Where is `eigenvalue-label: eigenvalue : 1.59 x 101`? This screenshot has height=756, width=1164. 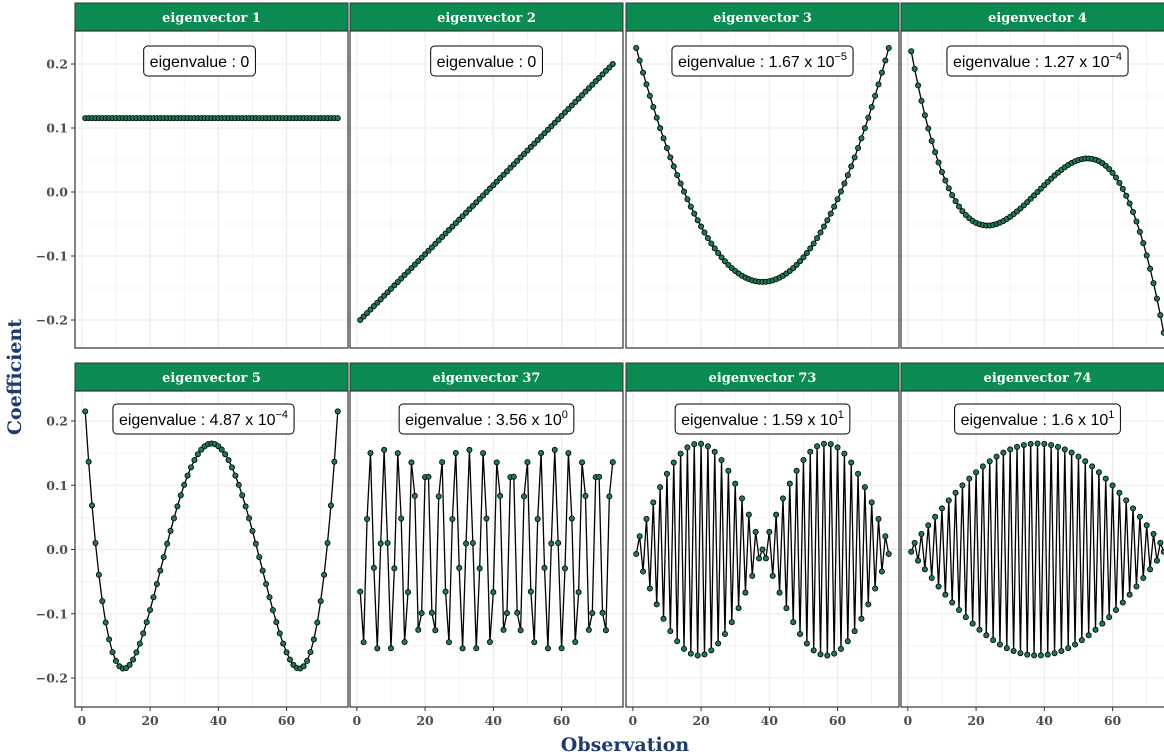 eigenvalue-label: eigenvalue : 1.59 x 101 is located at coordinates (762, 419).